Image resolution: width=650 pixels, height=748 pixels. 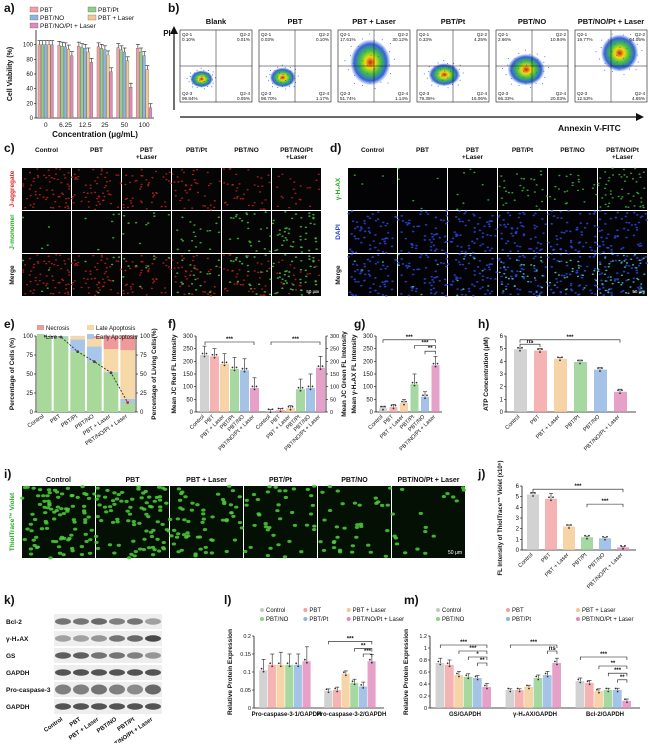 I want to click on label-line: 20.03%, so click(x=558, y=98).